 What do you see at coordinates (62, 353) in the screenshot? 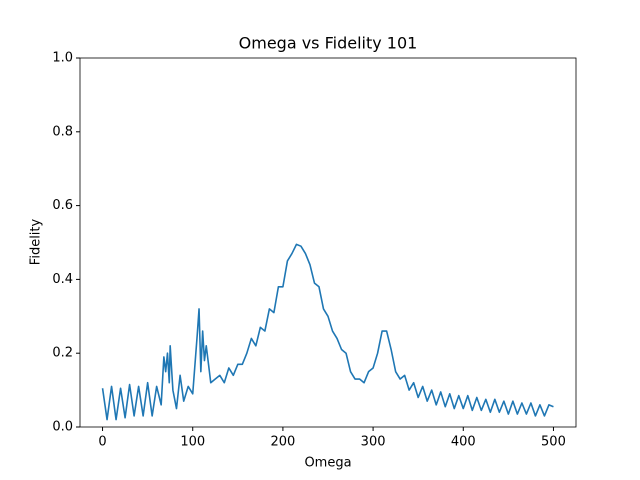
I see `y-tick-label: 0.2` at bounding box center [62, 353].